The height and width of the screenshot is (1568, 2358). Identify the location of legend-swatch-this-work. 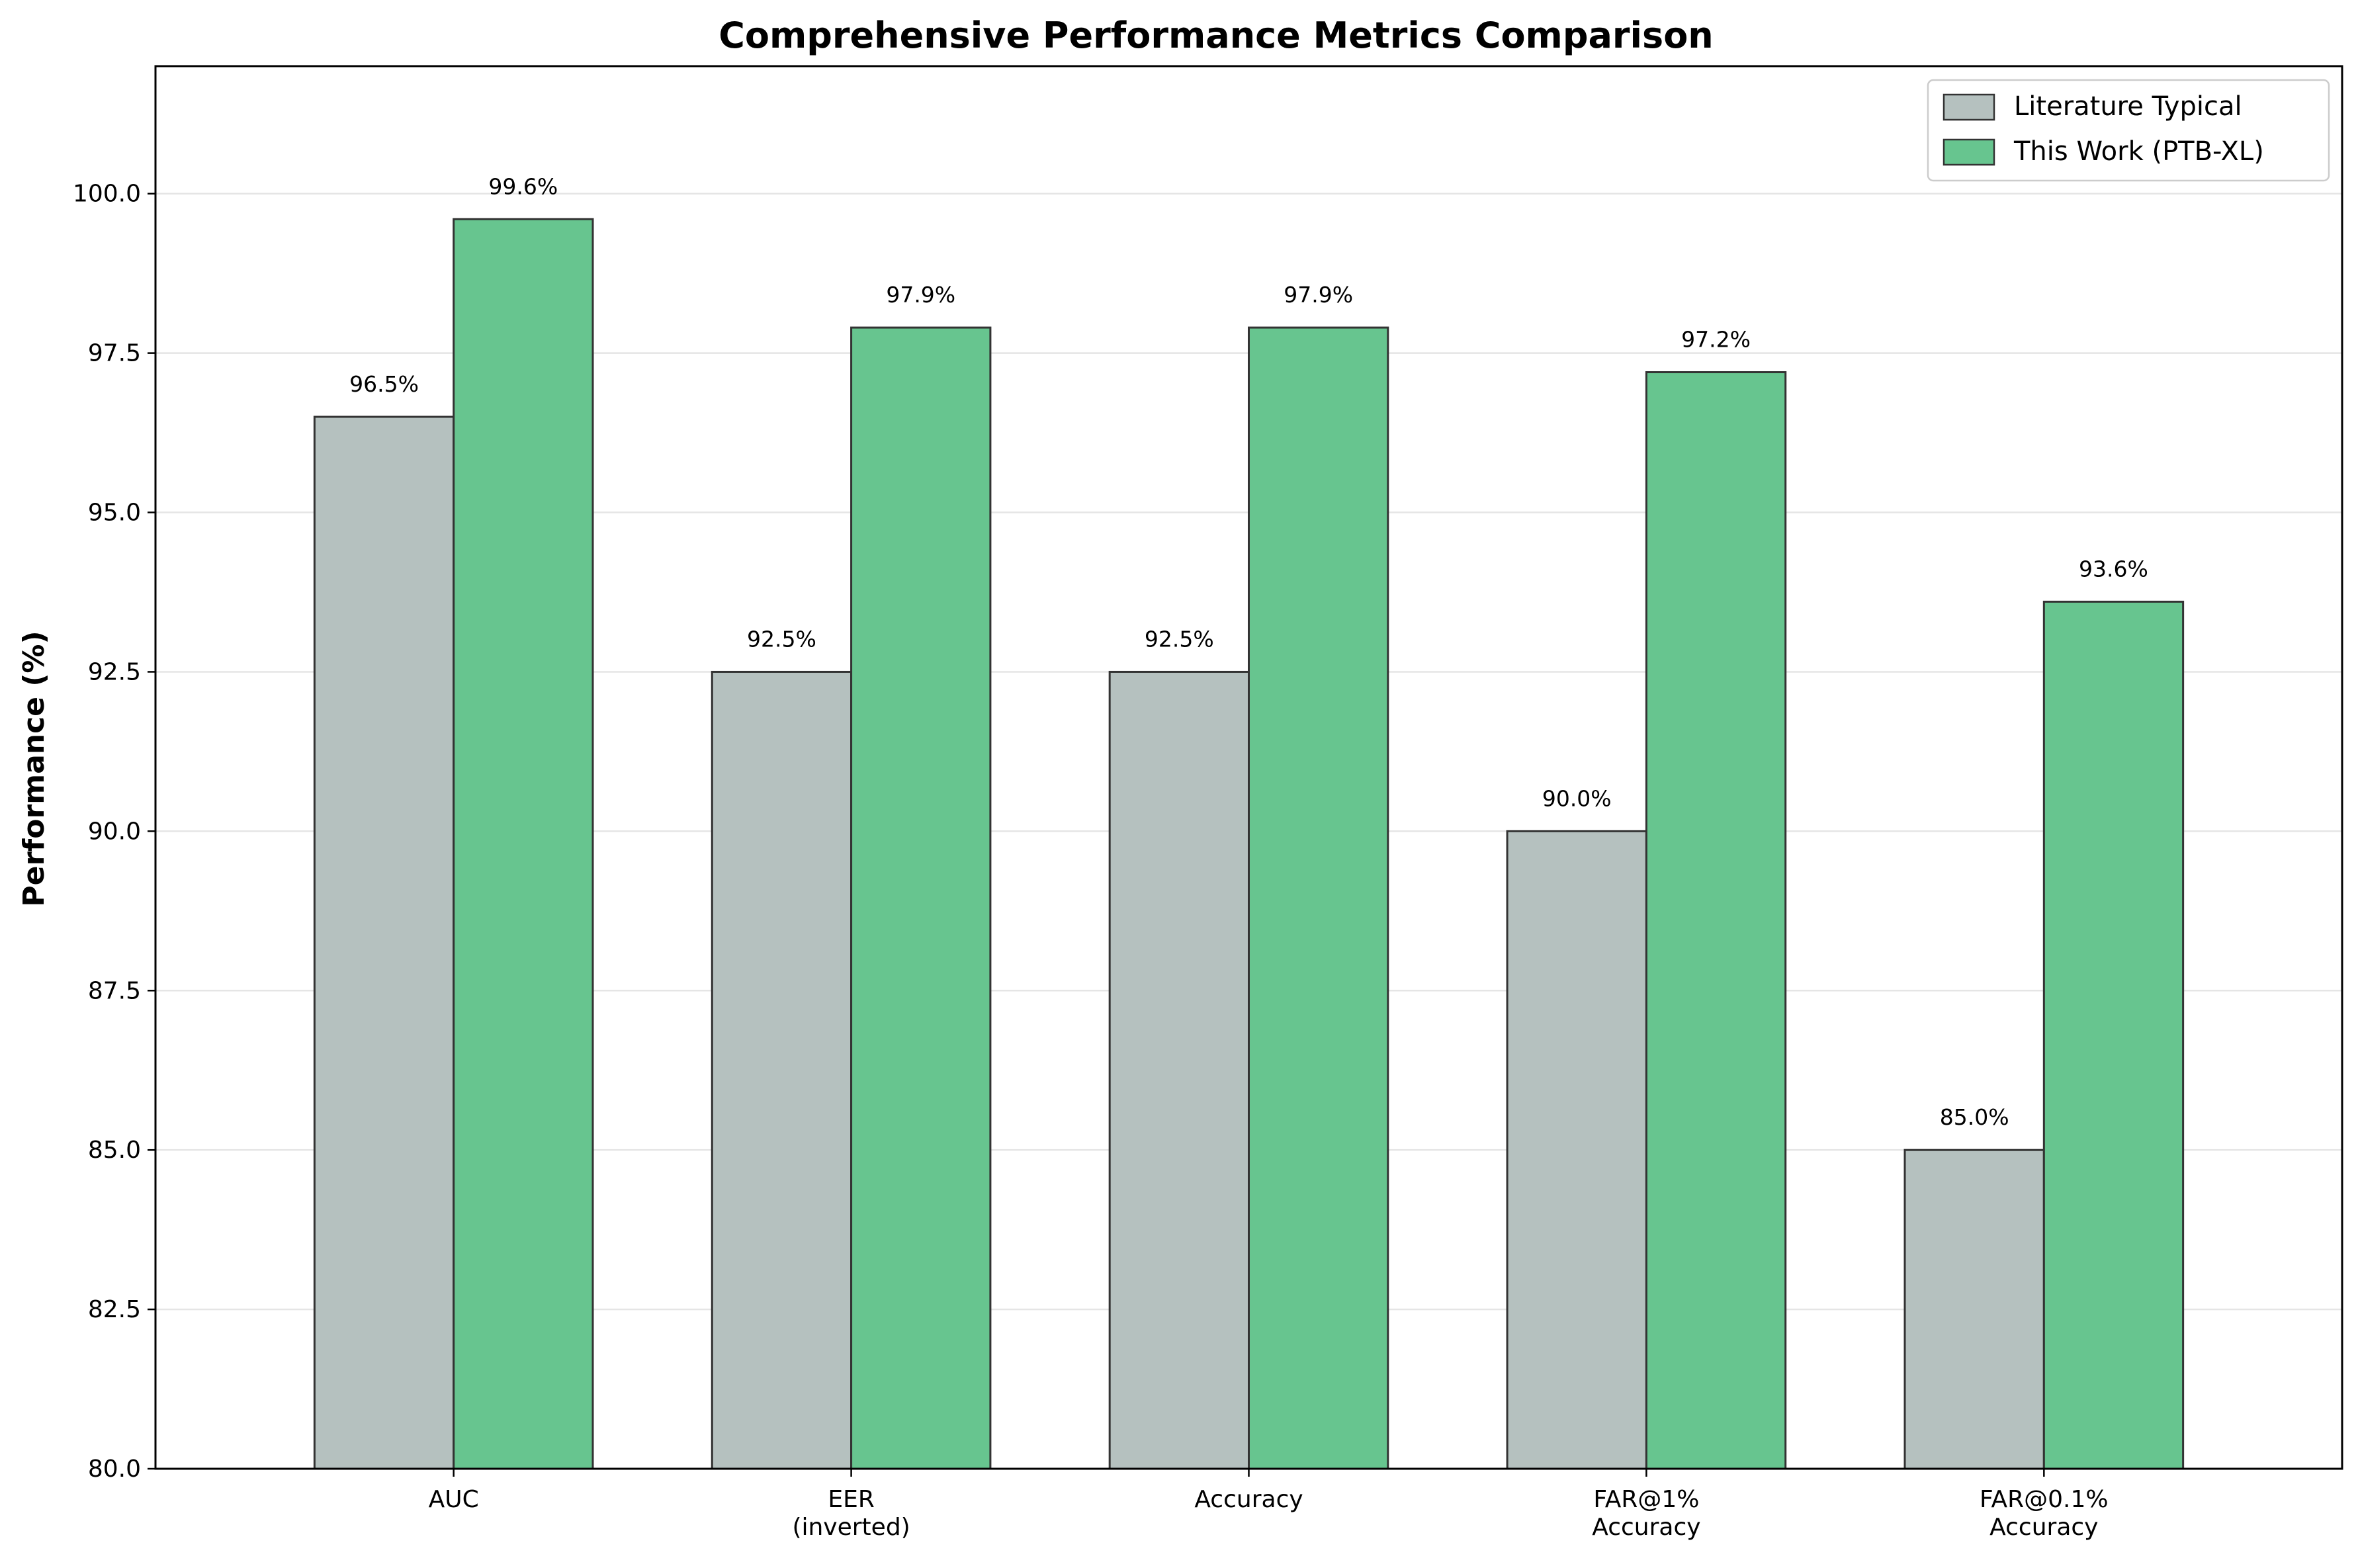
(1969, 152).